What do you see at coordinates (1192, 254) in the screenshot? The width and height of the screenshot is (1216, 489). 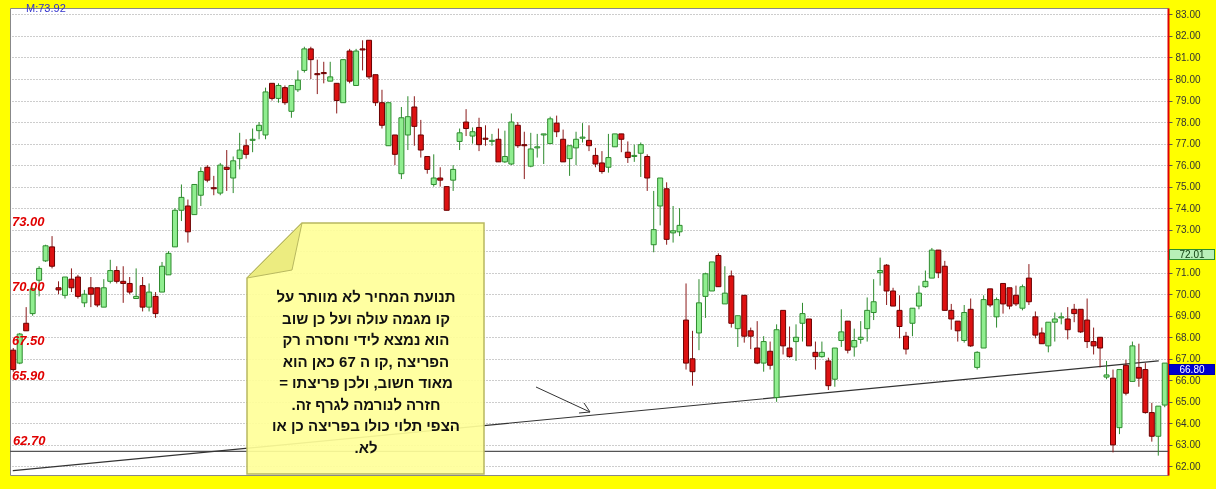 I see `text: 72.01` at bounding box center [1192, 254].